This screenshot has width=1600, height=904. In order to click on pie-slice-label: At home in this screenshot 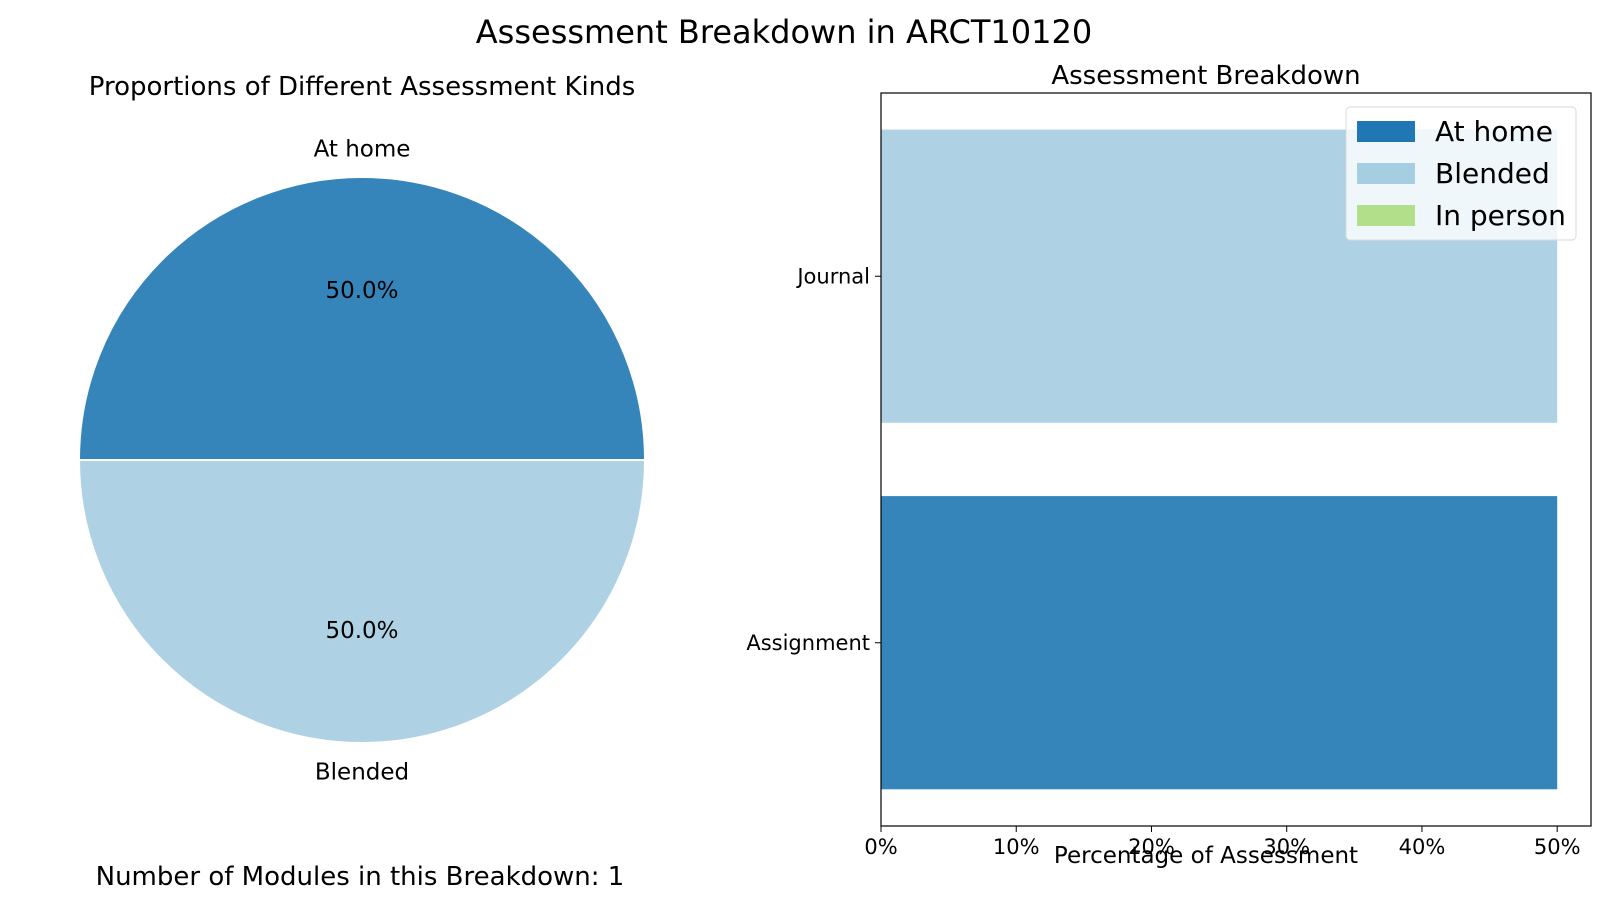, I will do `click(362, 150)`.